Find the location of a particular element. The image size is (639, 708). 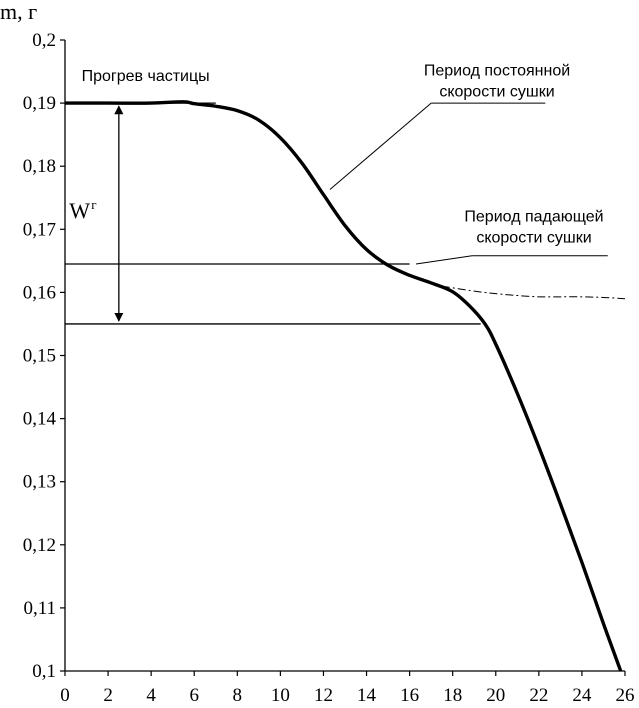

x-tick-label: 14 is located at coordinates (367, 695).